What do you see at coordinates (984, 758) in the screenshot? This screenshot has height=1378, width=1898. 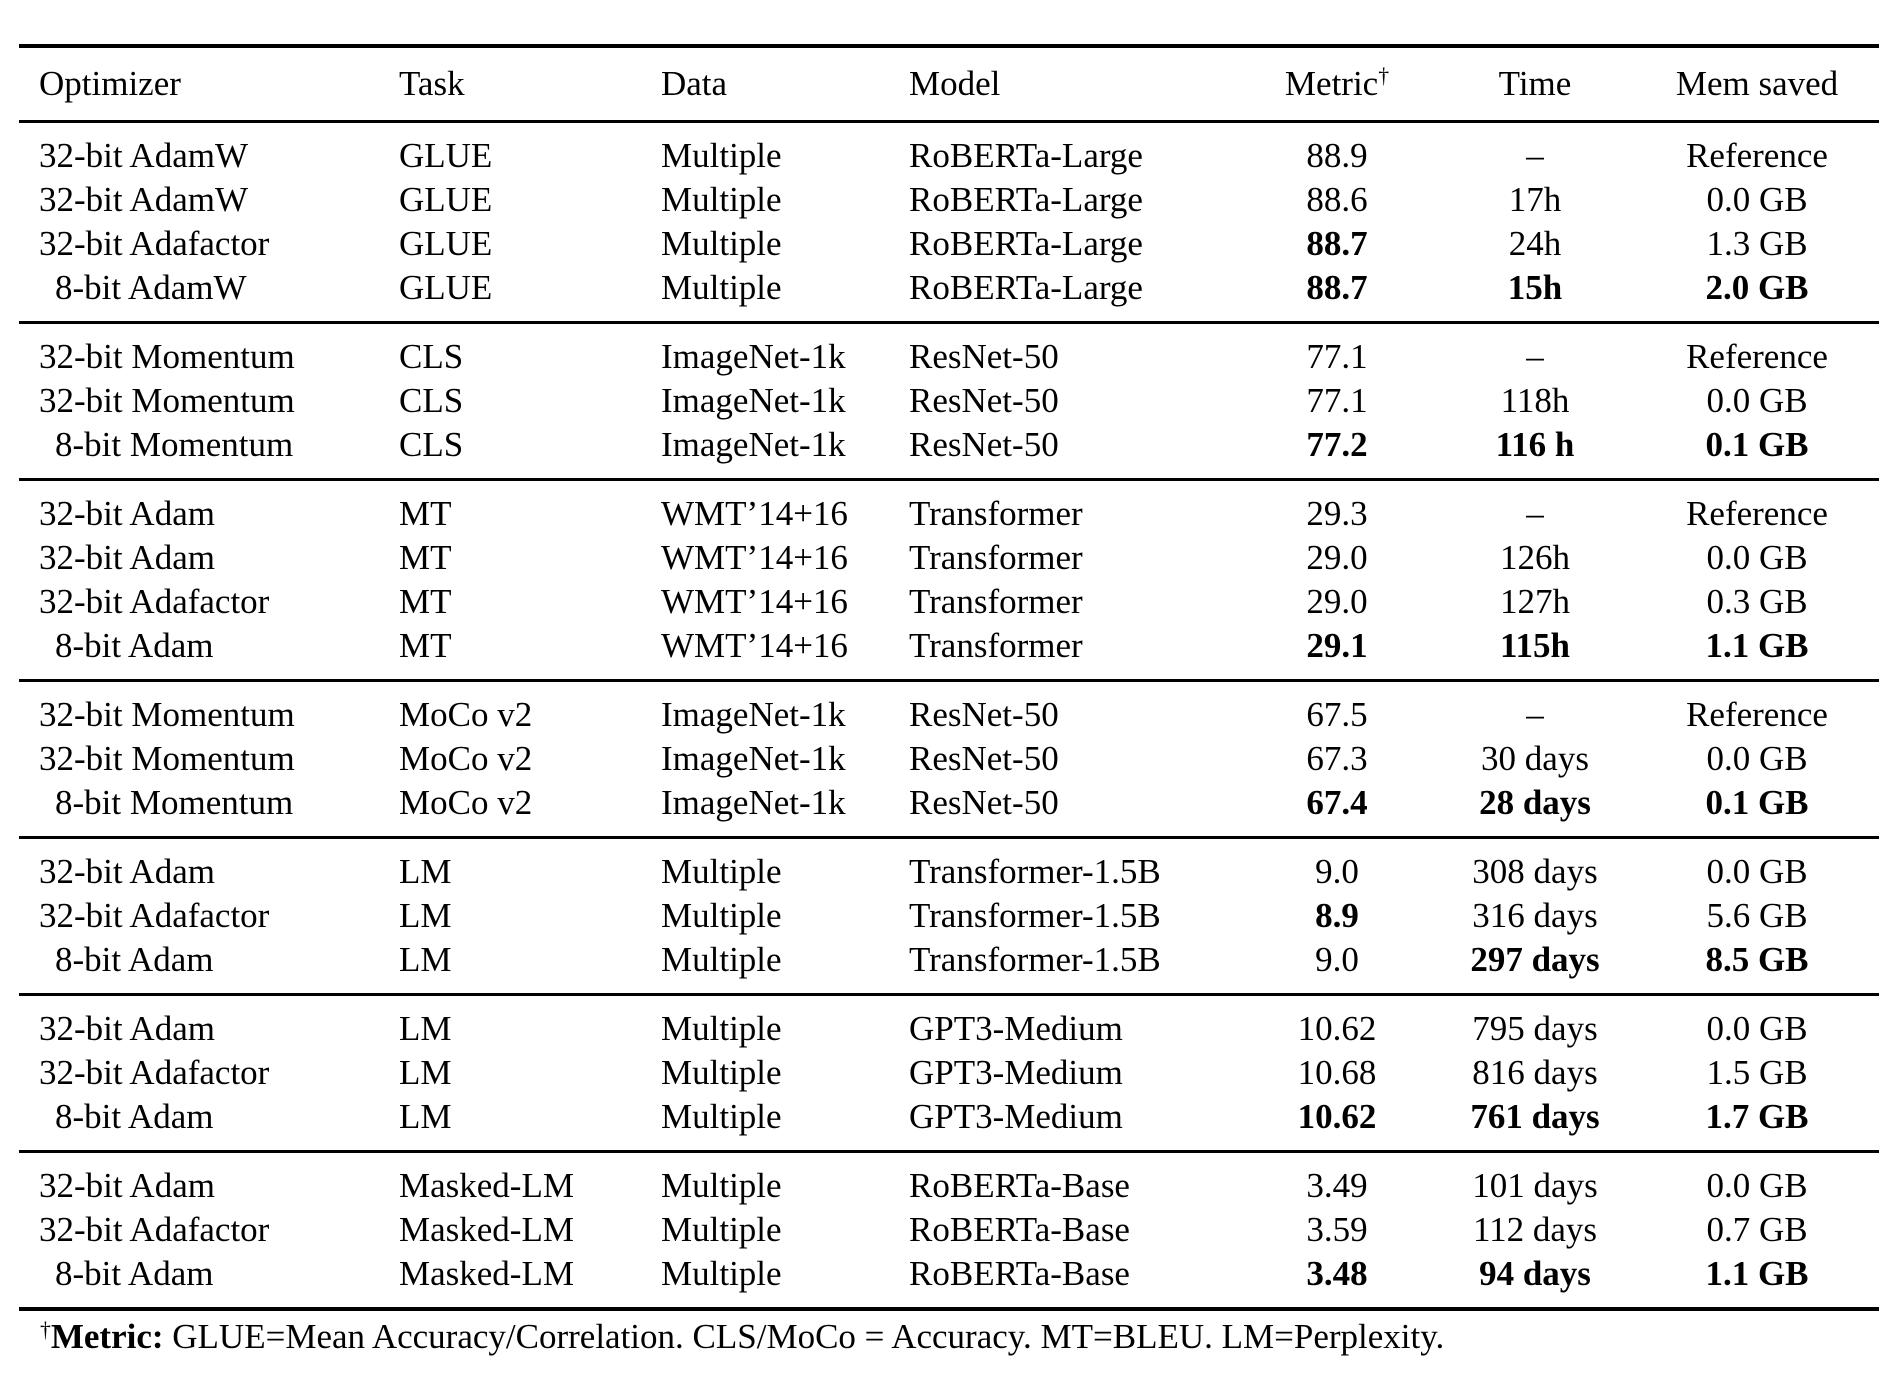 I see `cell-model: ResNet-50` at bounding box center [984, 758].